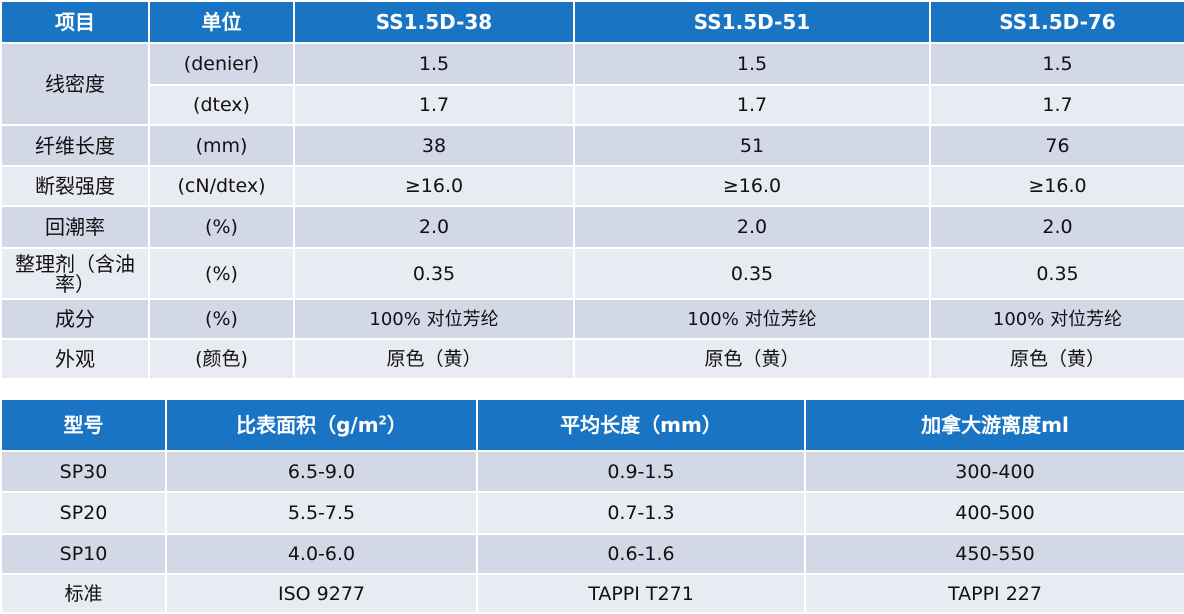  Describe the element at coordinates (321, 593) in the screenshot. I see `value-cell: ISO 9277` at that location.